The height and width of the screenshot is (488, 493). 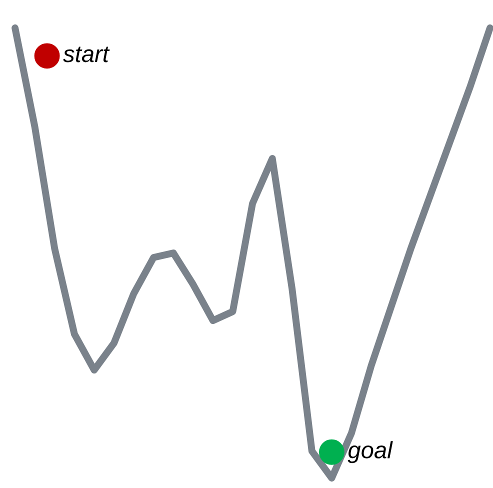 What do you see at coordinates (86, 54) in the screenshot?
I see `annotation: start` at bounding box center [86, 54].